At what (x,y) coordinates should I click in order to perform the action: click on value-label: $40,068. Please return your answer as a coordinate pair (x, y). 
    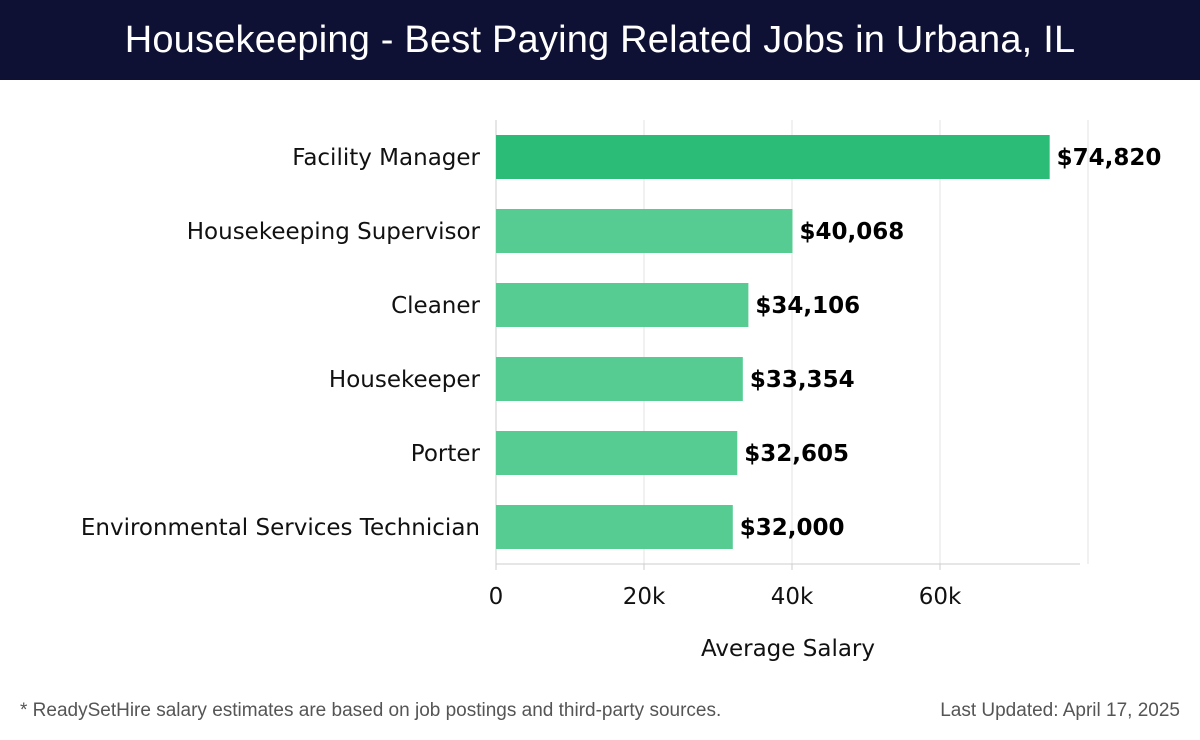
    Looking at the image, I should click on (852, 232).